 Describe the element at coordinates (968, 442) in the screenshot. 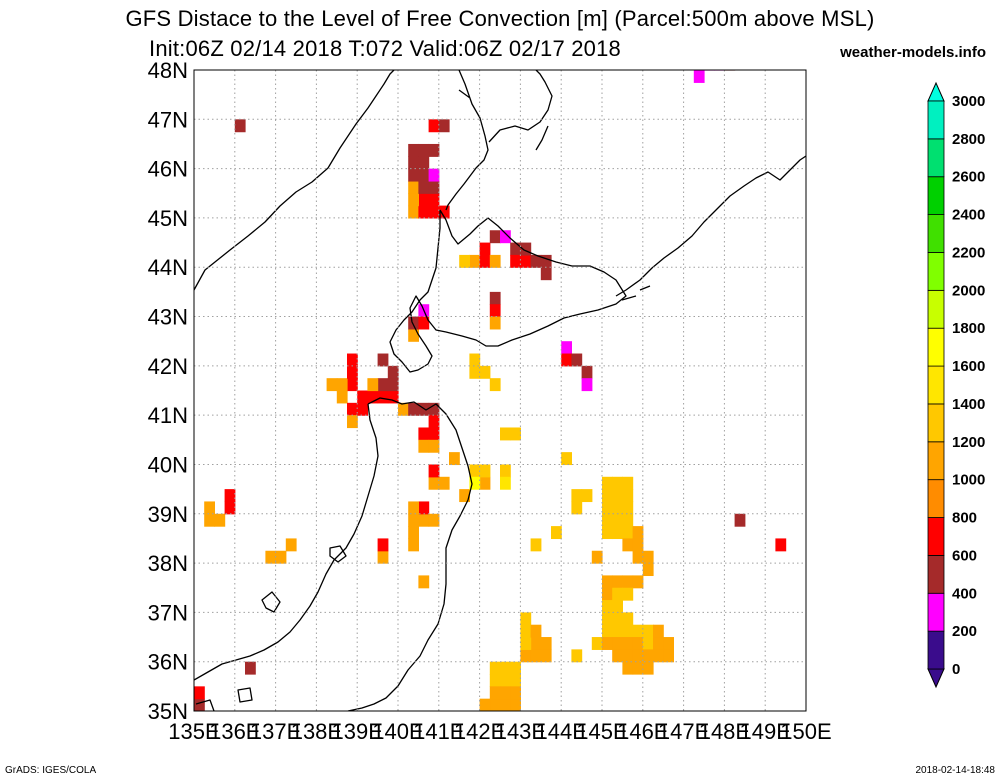

I see `colorbar-label: 1200` at that location.